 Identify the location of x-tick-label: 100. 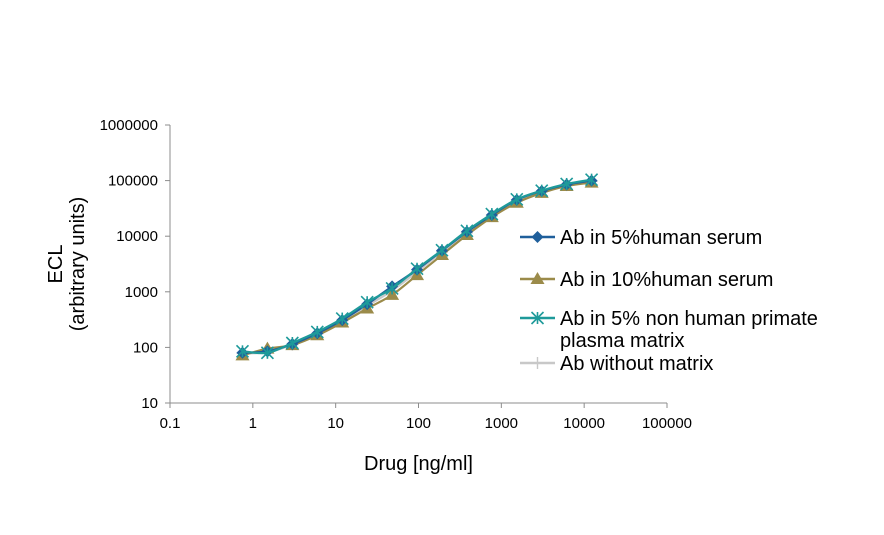
(418, 423).